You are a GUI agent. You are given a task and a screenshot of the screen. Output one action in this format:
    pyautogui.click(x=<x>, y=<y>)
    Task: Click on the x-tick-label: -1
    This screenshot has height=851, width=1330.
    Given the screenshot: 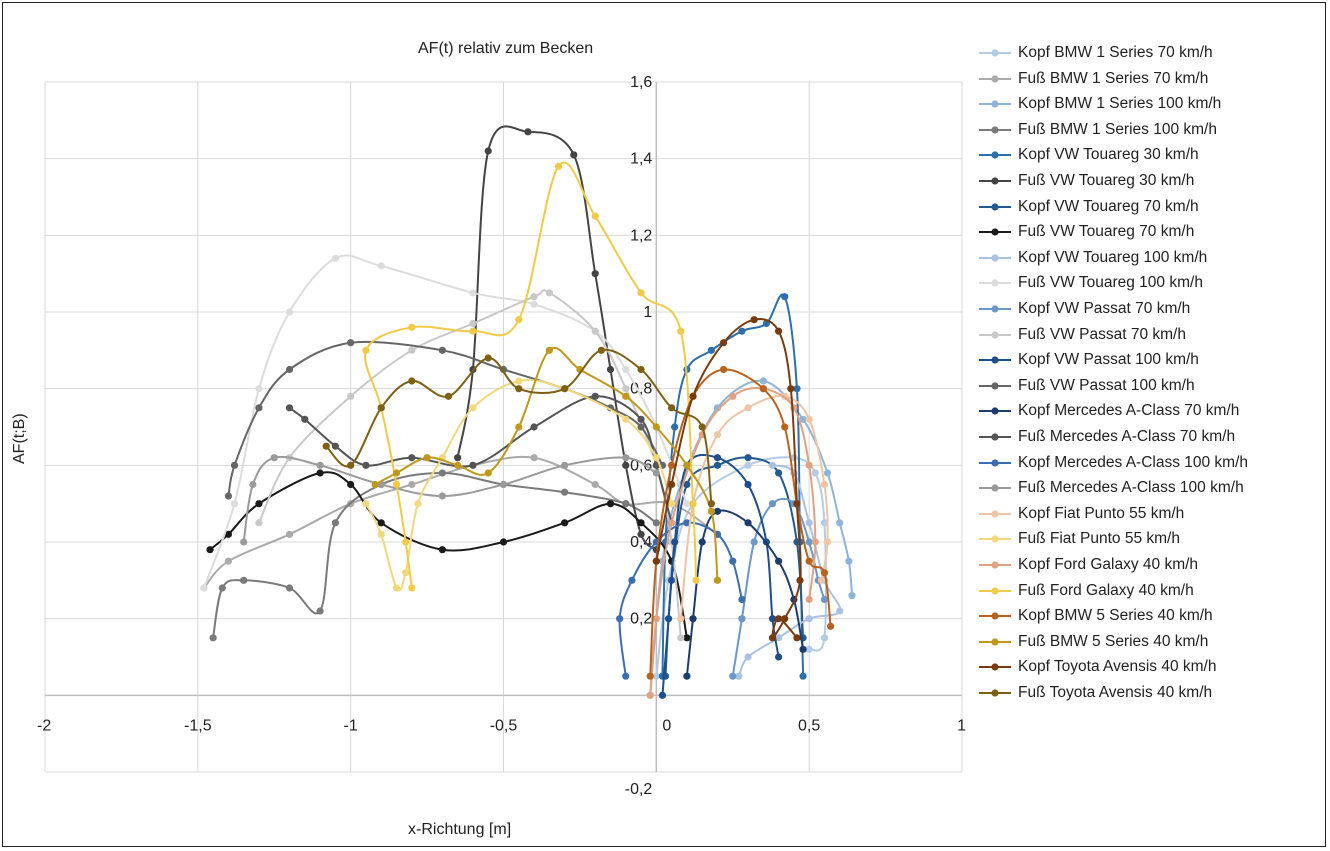 What is the action you would take?
    pyautogui.click(x=351, y=725)
    